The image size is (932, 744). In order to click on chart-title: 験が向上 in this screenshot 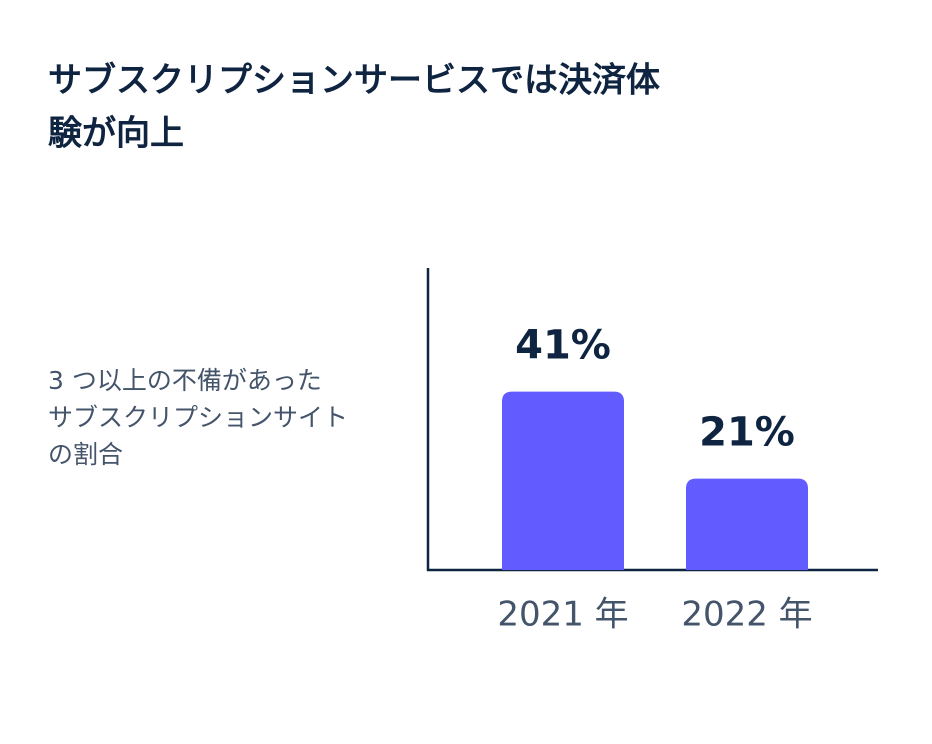, I will do `click(116, 134)`.